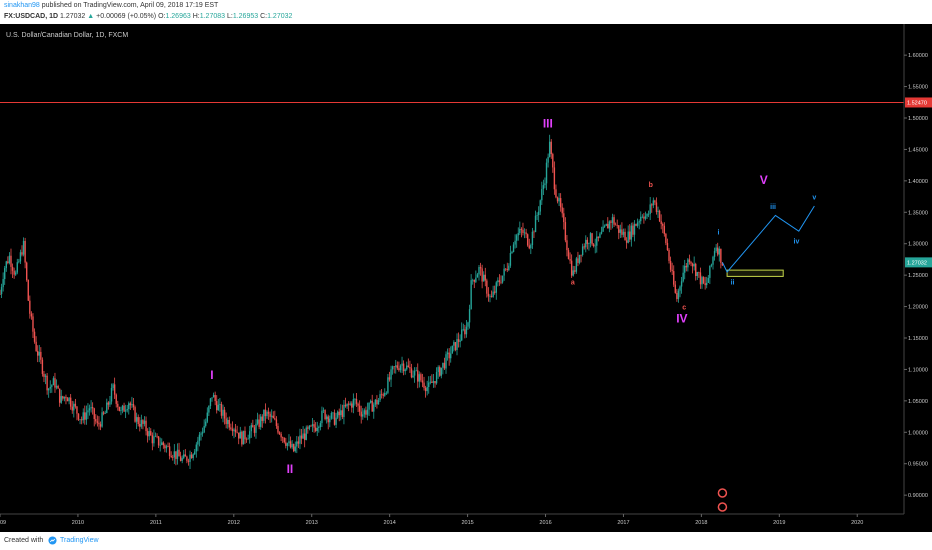 This screenshot has width=932, height=550. Describe the element at coordinates (918, 496) in the screenshot. I see `y-tick-label: 0.90000` at that location.